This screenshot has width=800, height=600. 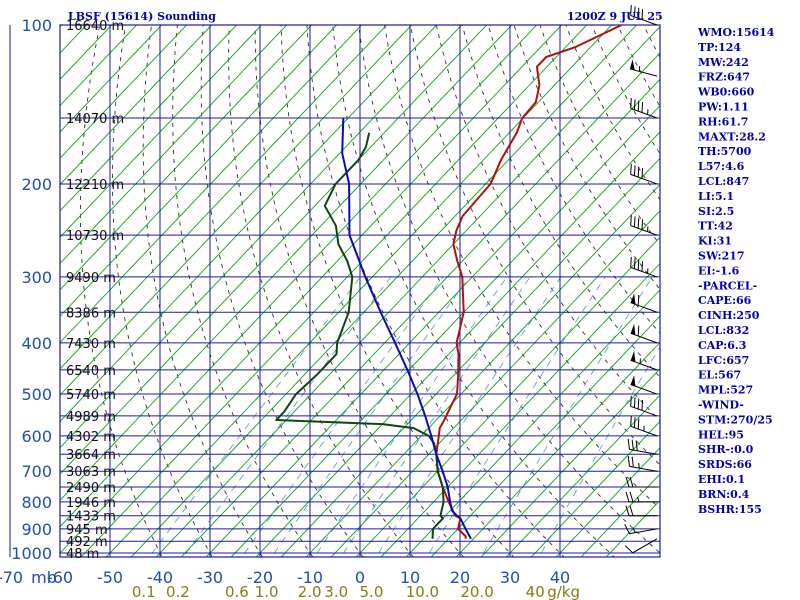 What do you see at coordinates (372, 591) in the screenshot?
I see `mixing-ratio-label: 5.0` at bounding box center [372, 591].